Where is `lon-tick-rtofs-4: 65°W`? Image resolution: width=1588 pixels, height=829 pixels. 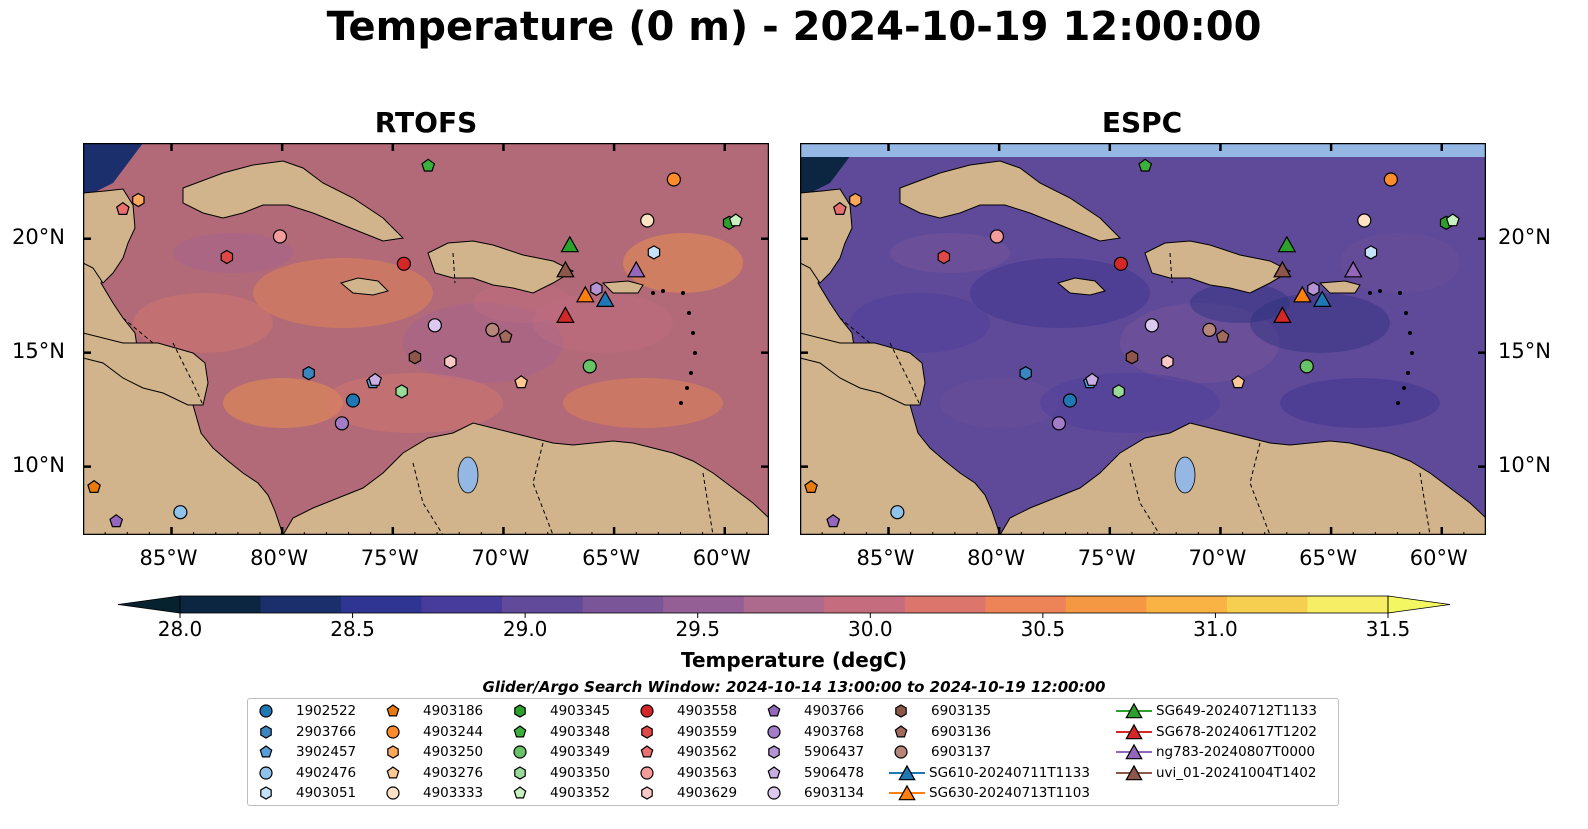 lon-tick-rtofs-4: 65°W is located at coordinates (611, 558).